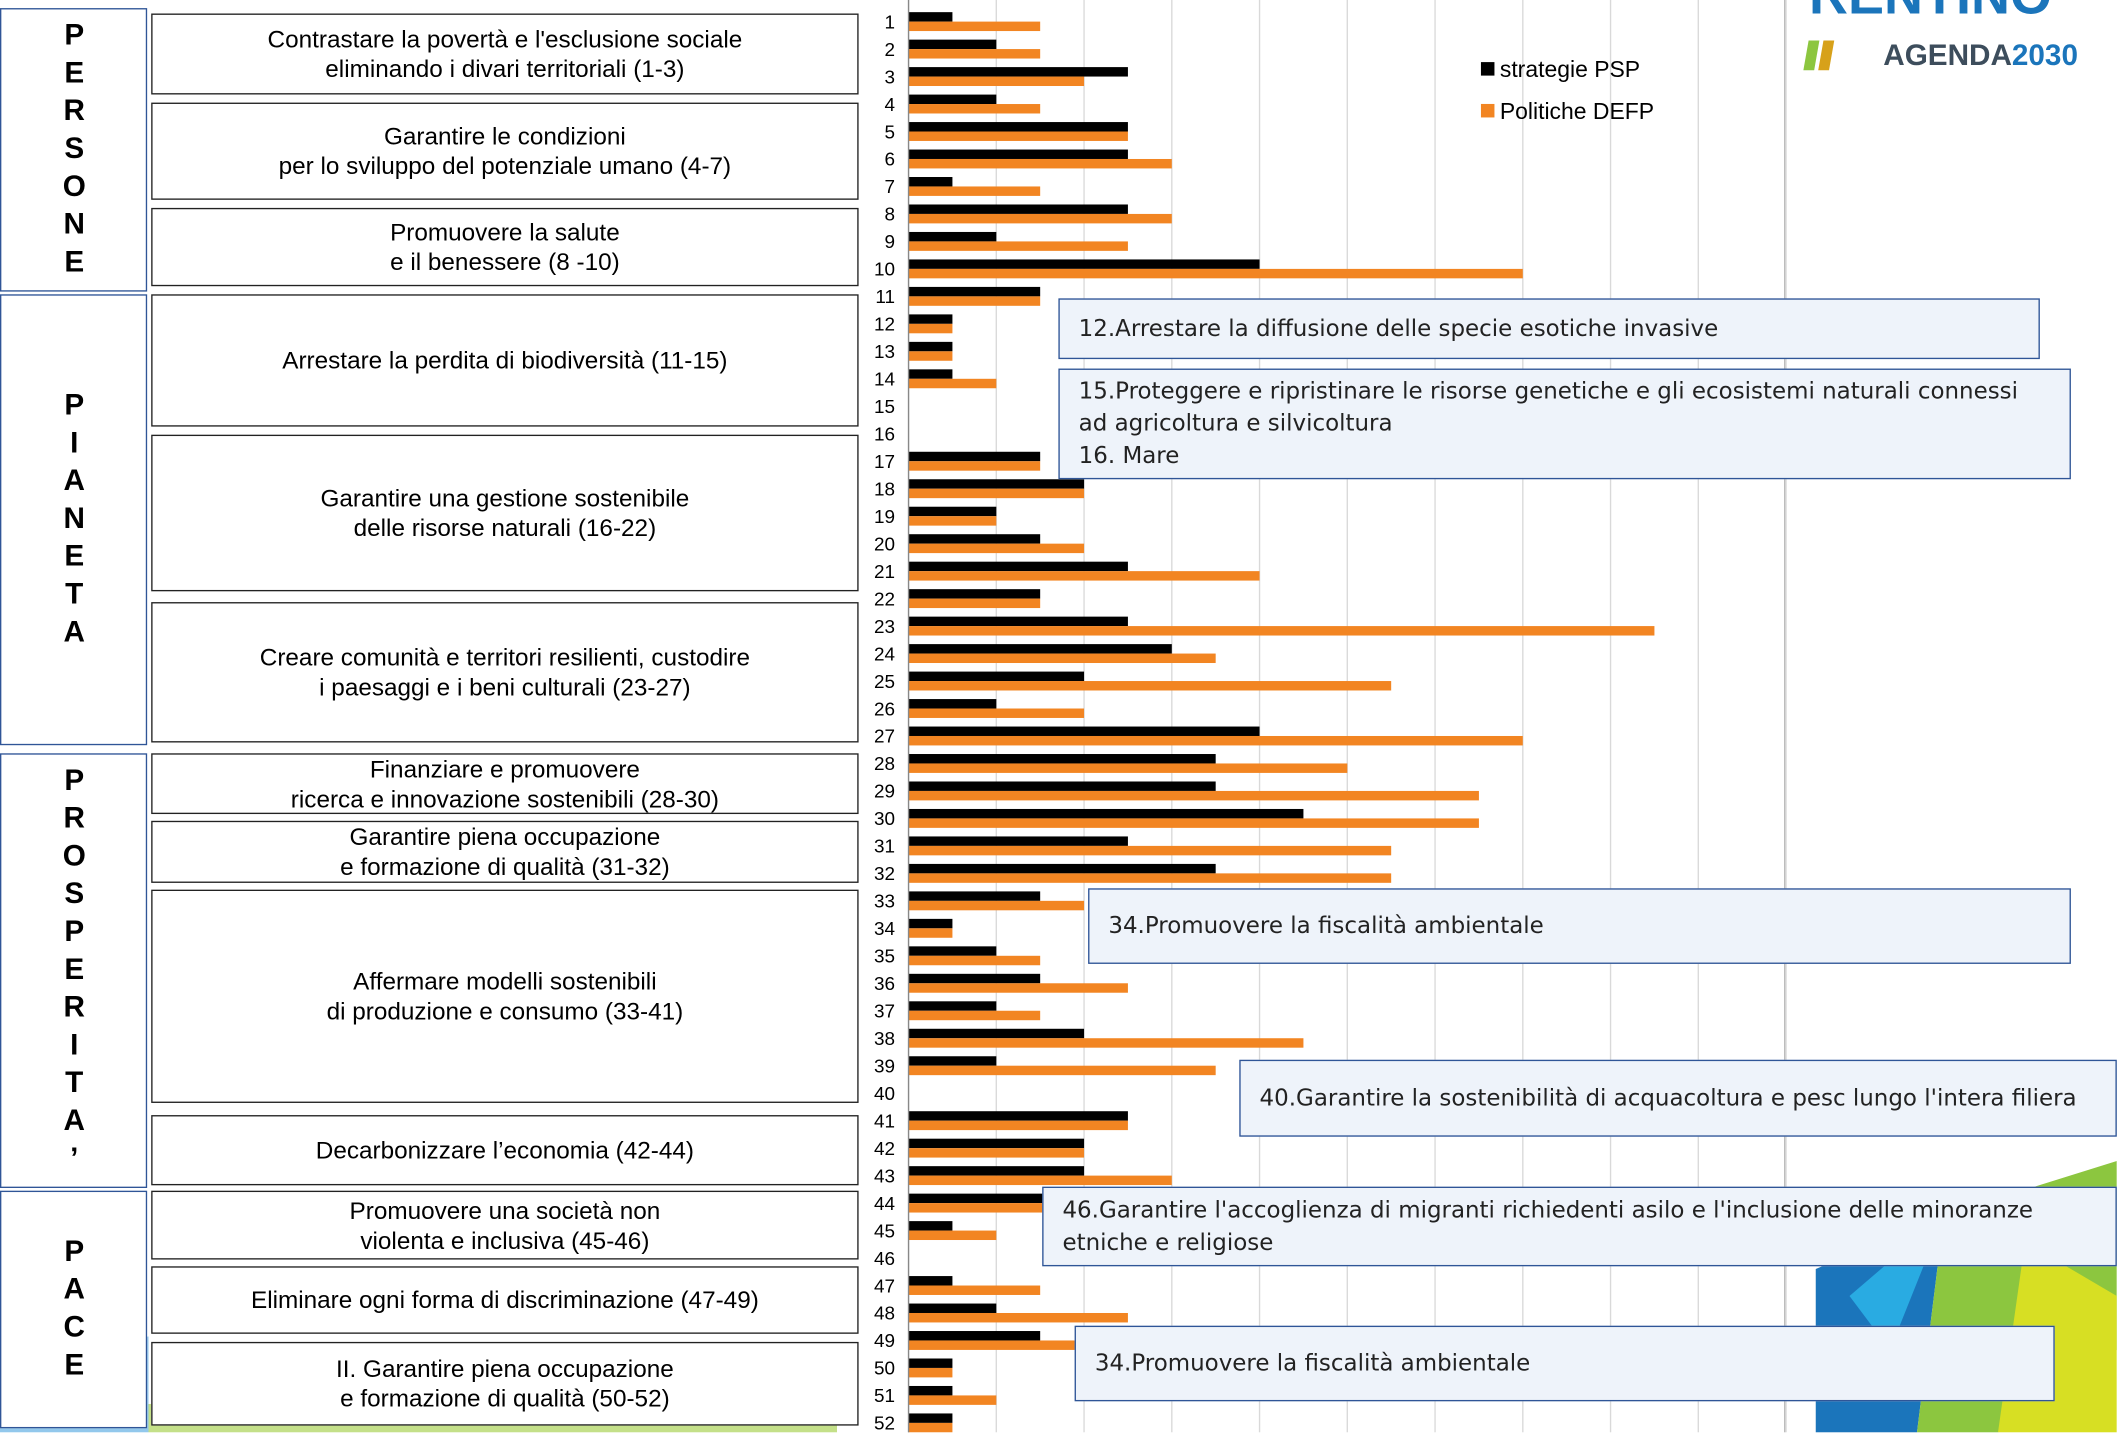 The image size is (2117, 1433). I want to click on y-tick-label: 20, so click(884, 544).